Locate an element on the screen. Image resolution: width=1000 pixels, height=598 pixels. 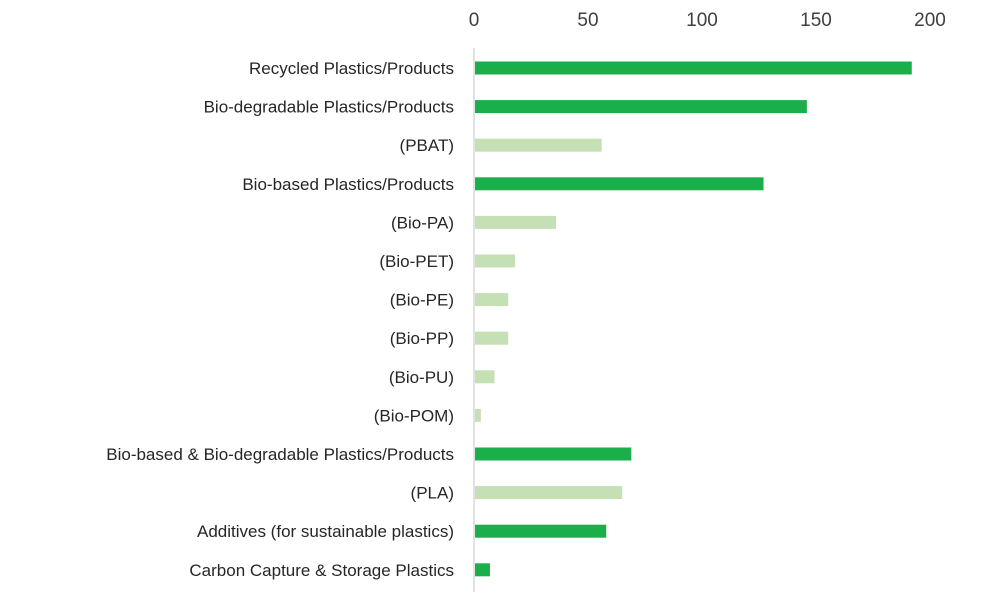
x-axis-ticks: 0 50 100 150 200 is located at coordinates (707, 20).